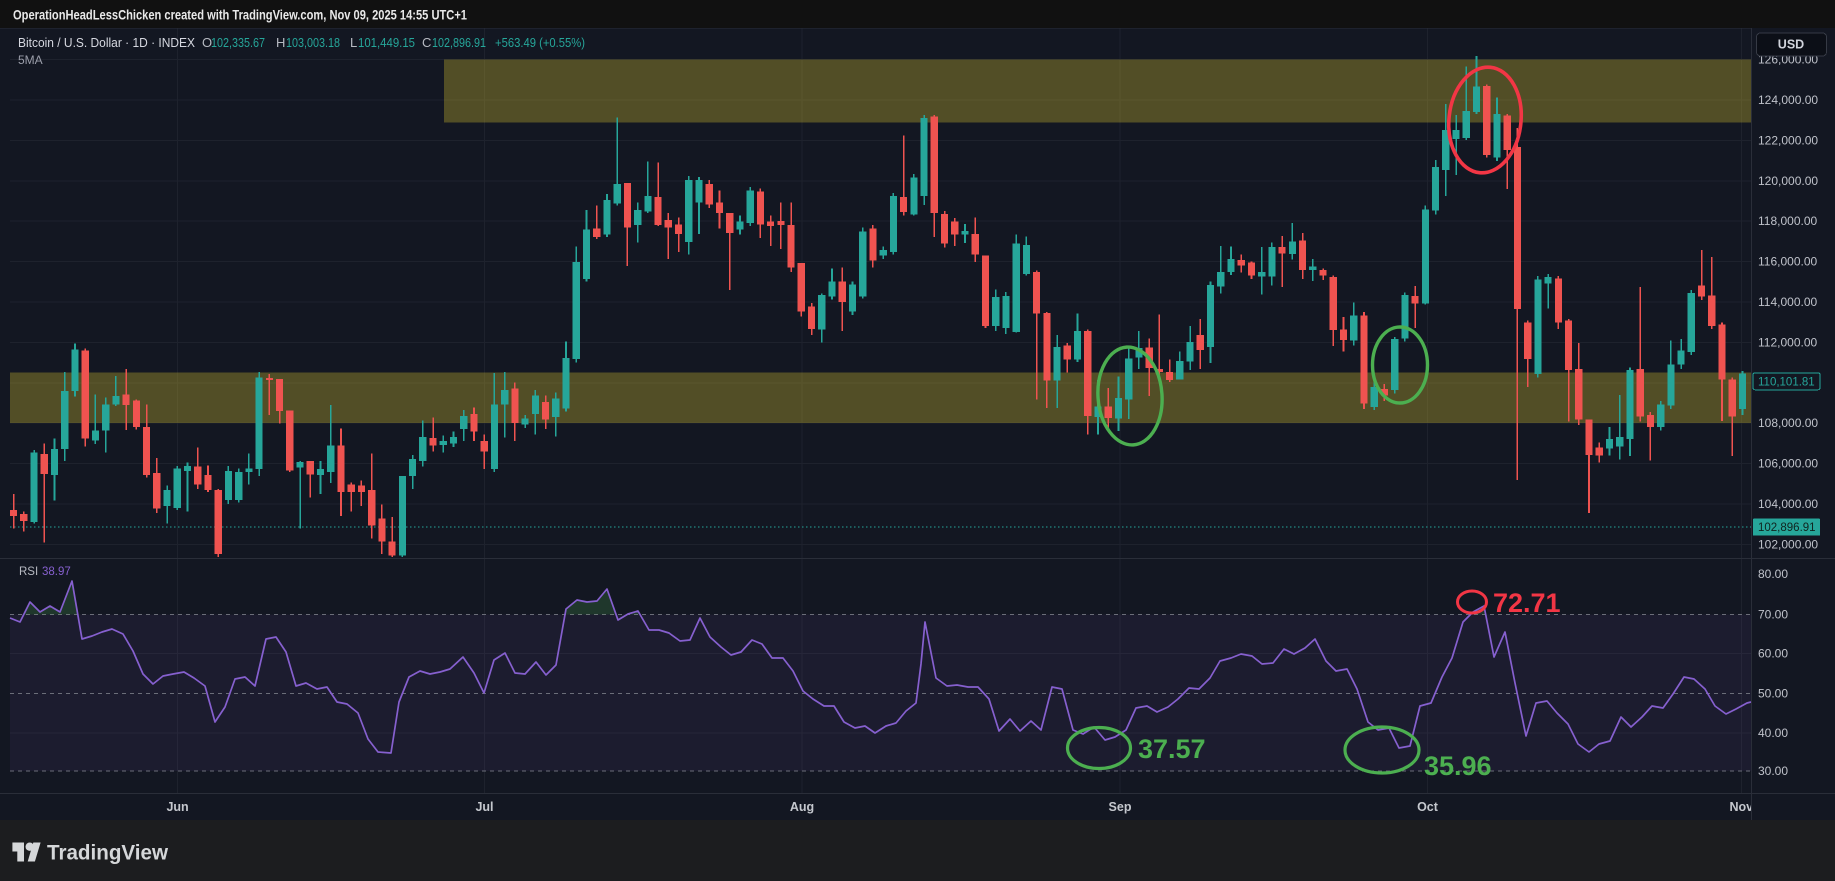 The width and height of the screenshot is (1835, 881). Describe the element at coordinates (426, 42) in the screenshot. I see `svg-text: C` at that location.